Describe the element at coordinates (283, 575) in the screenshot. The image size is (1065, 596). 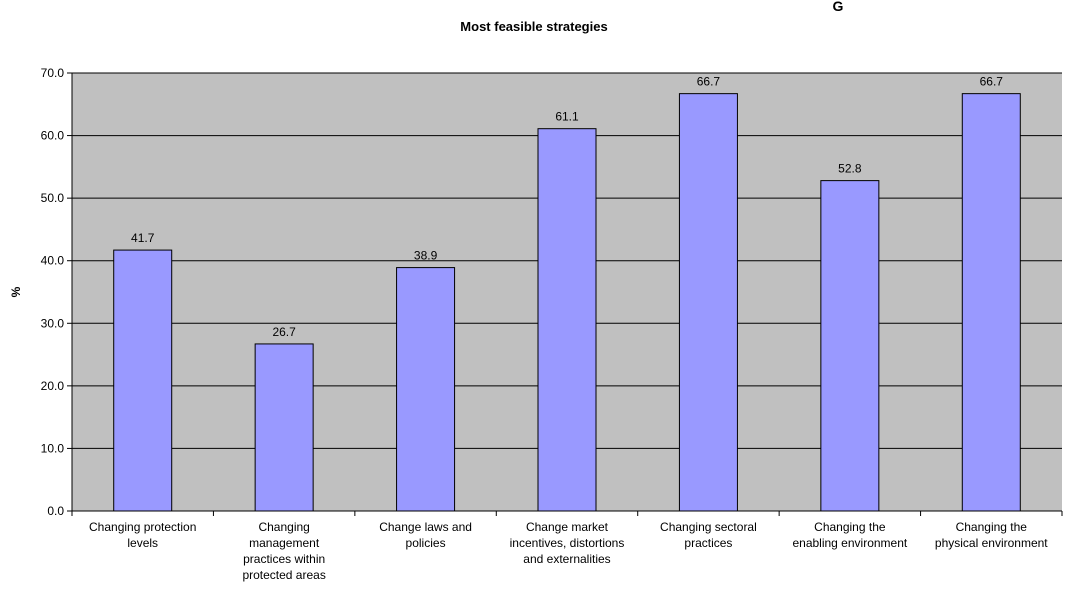
I see `x-category-label: protected areas` at that location.